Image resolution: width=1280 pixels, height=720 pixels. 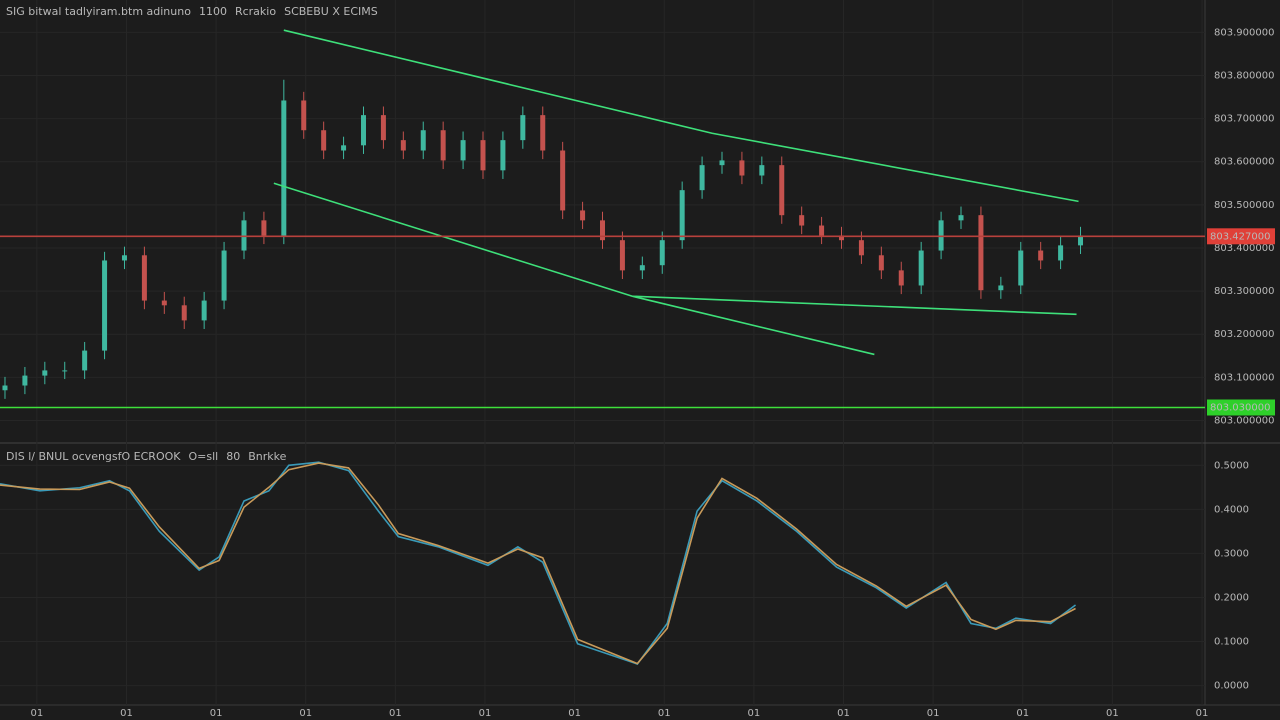 What do you see at coordinates (1244, 32) in the screenshot?
I see `y-tick-label: 803.900000` at bounding box center [1244, 32].